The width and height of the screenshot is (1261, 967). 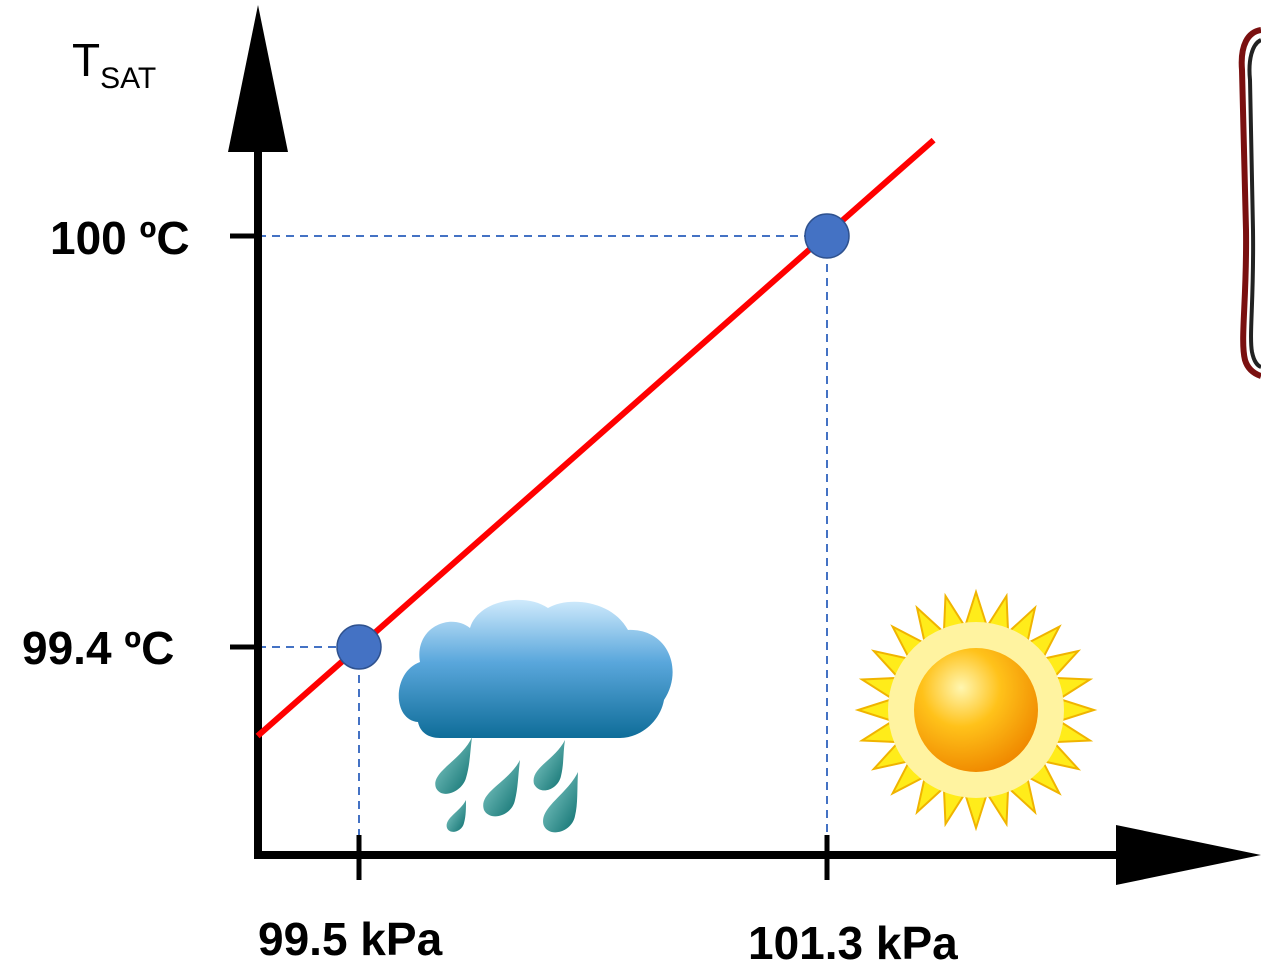 What do you see at coordinates (86, 60) in the screenshot?
I see `y-axis-title-main: T` at bounding box center [86, 60].